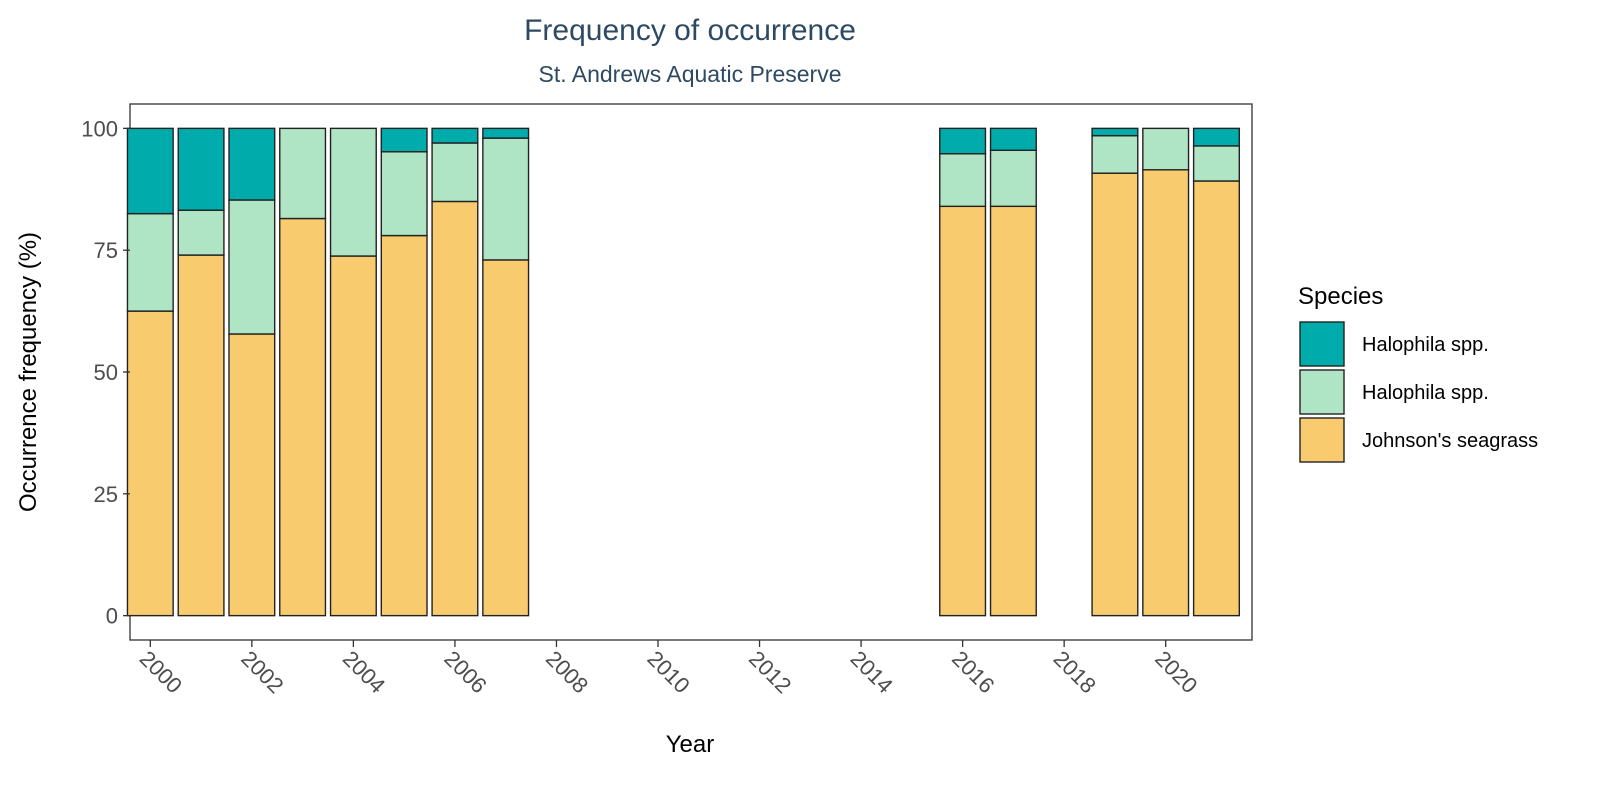 The width and height of the screenshot is (1600, 800). What do you see at coordinates (567, 672) in the screenshot?
I see `x-tick-label: 2008` at bounding box center [567, 672].